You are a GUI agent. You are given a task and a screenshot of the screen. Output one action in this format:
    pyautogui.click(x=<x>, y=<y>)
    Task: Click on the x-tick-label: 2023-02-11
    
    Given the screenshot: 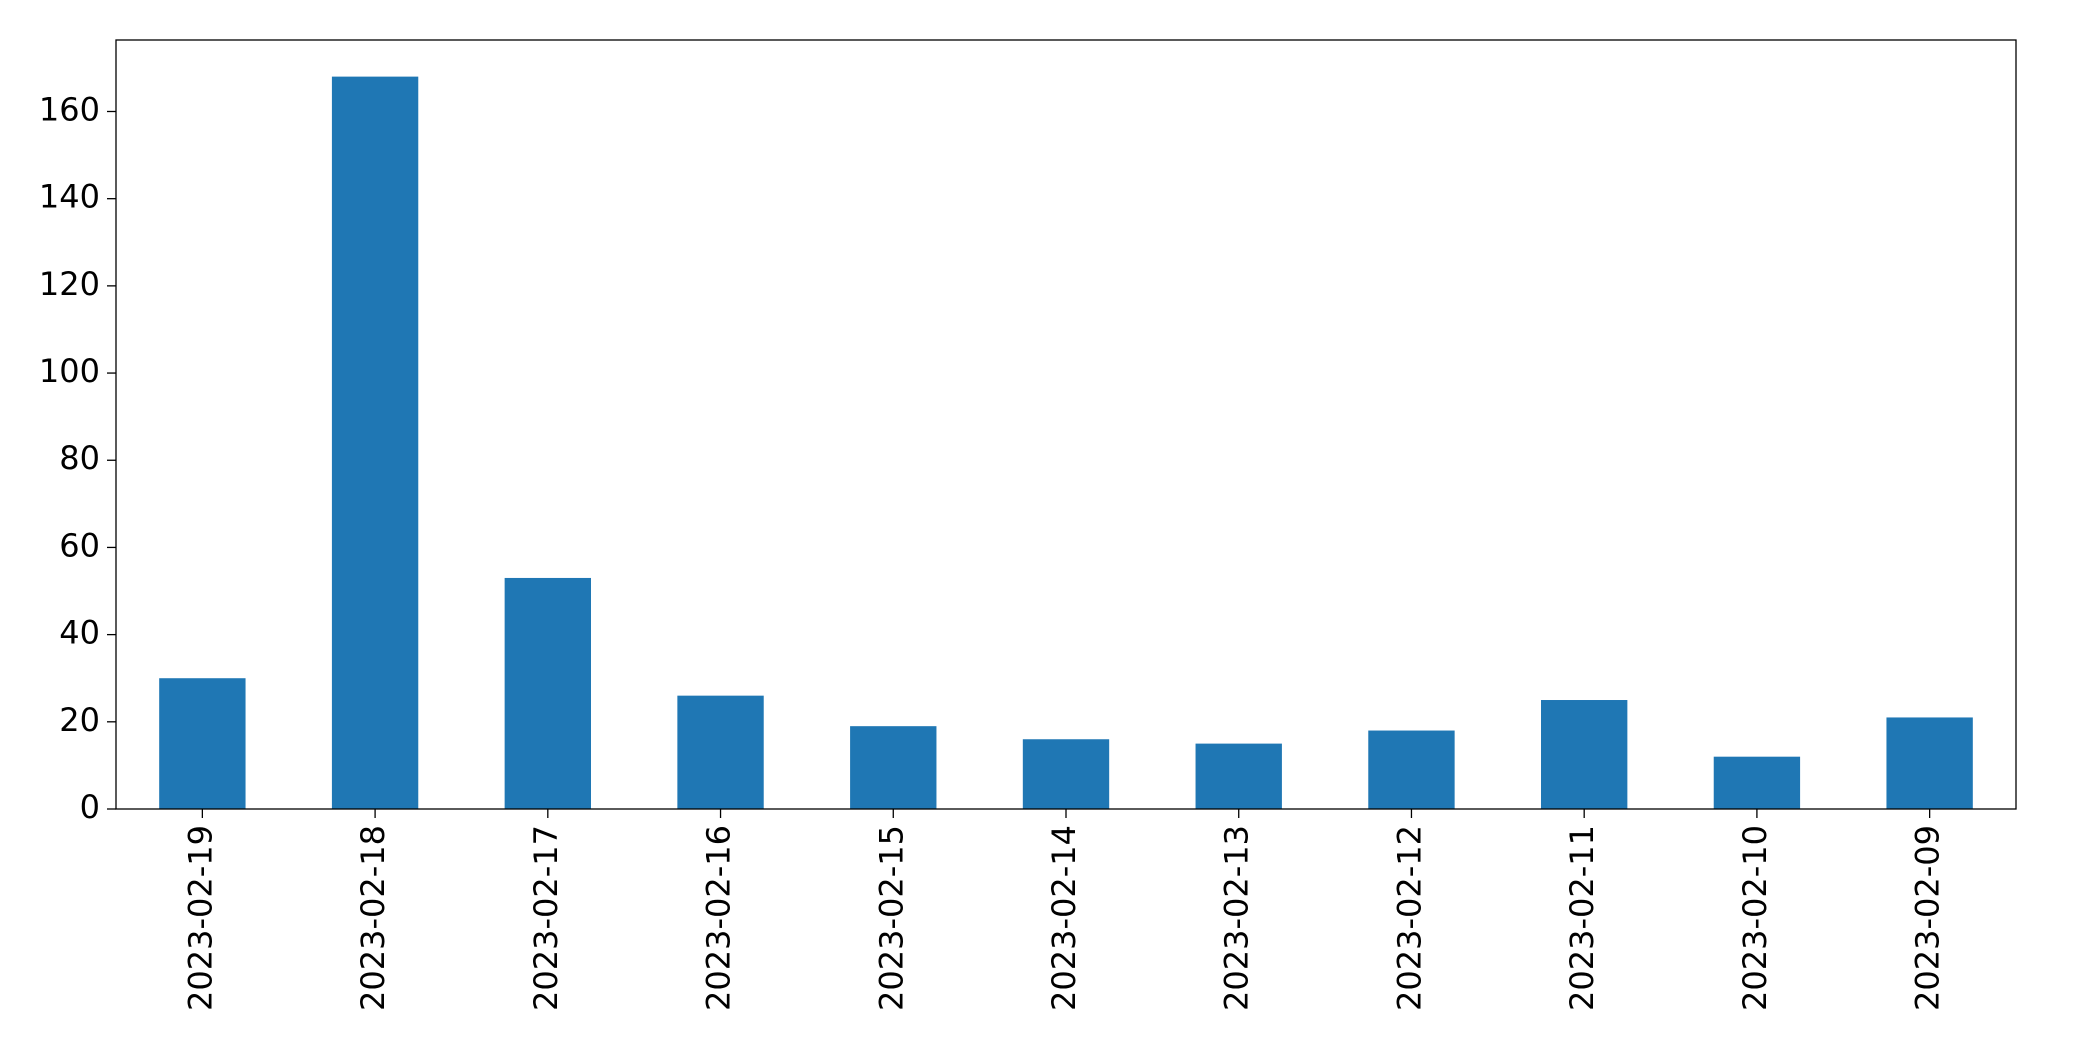 What is the action you would take?
    pyautogui.click(x=1582, y=918)
    